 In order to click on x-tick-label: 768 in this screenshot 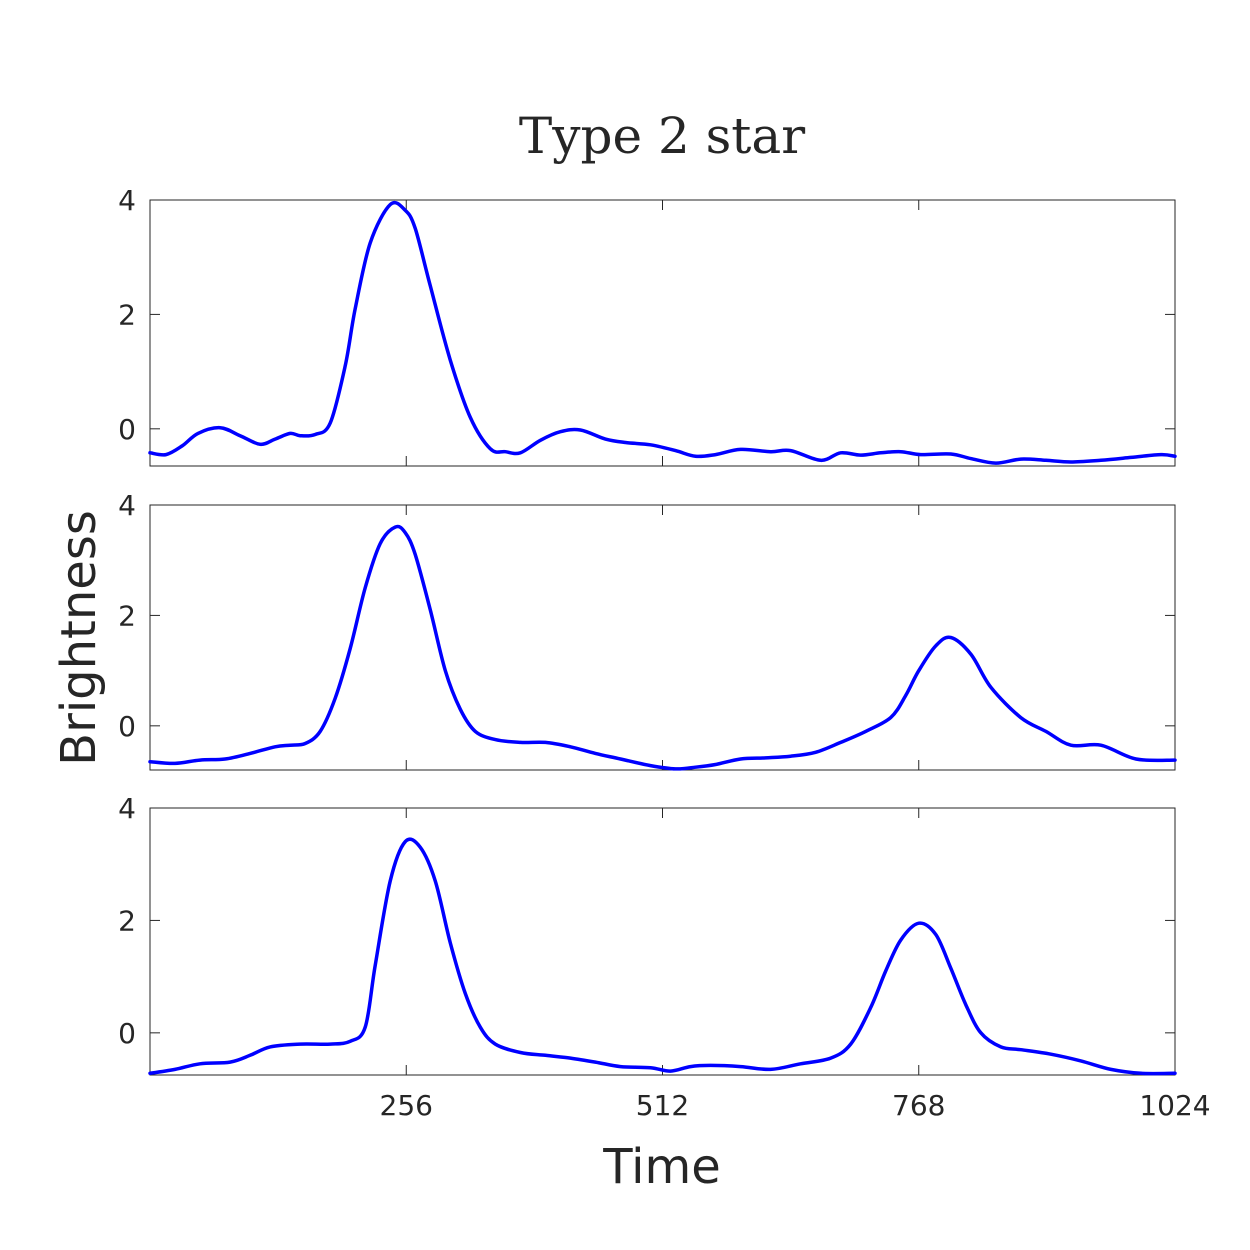, I will do `click(918, 1105)`.